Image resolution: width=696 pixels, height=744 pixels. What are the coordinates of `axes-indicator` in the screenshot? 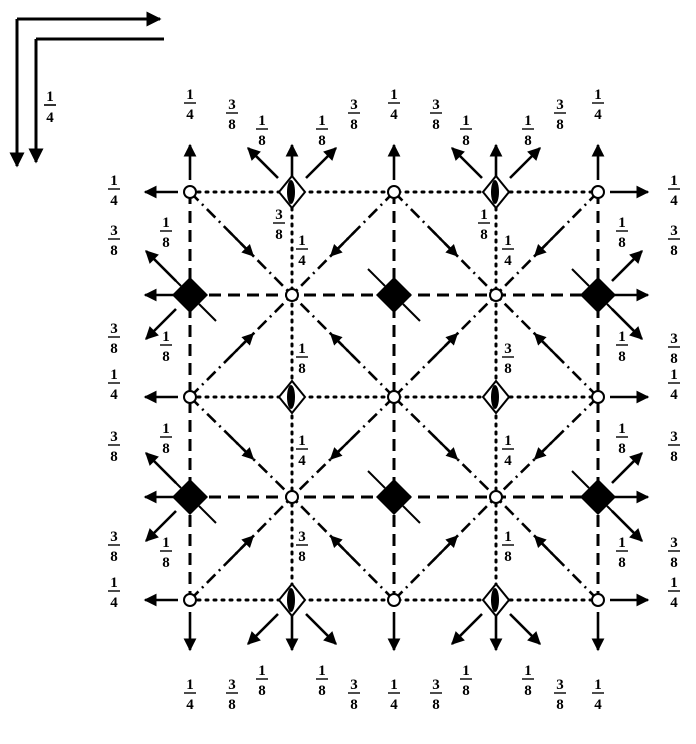 It's located at (86, 89).